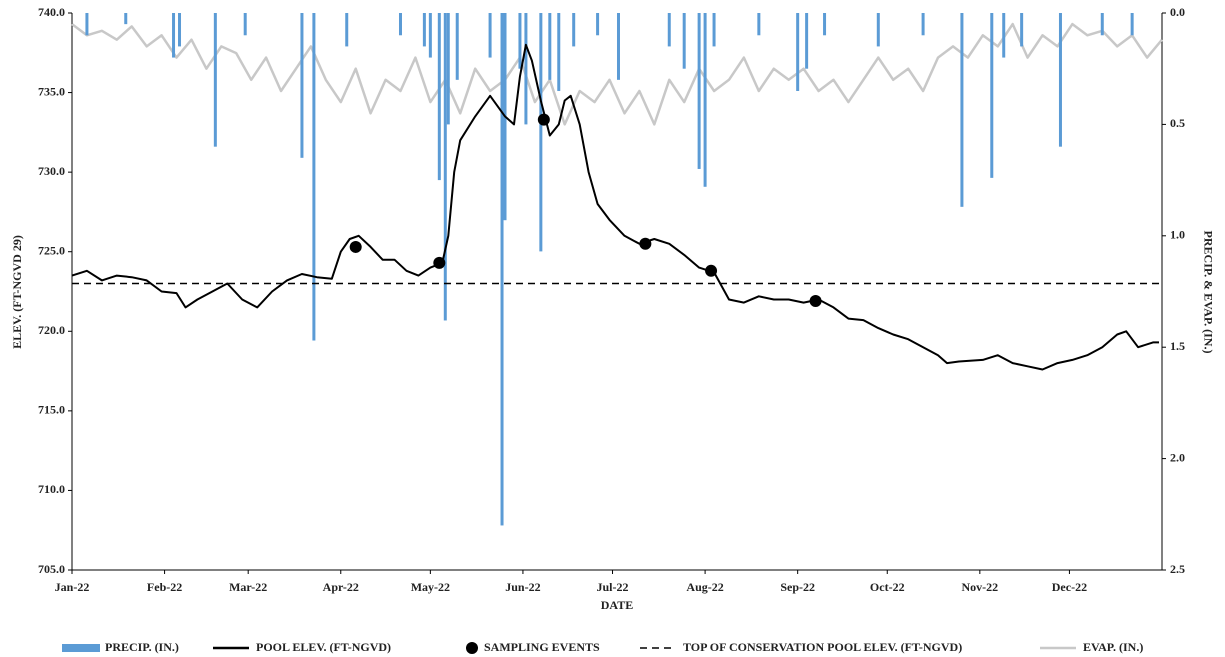  I want to click on legend-label: SAMPLING EVENTS, so click(542, 647).